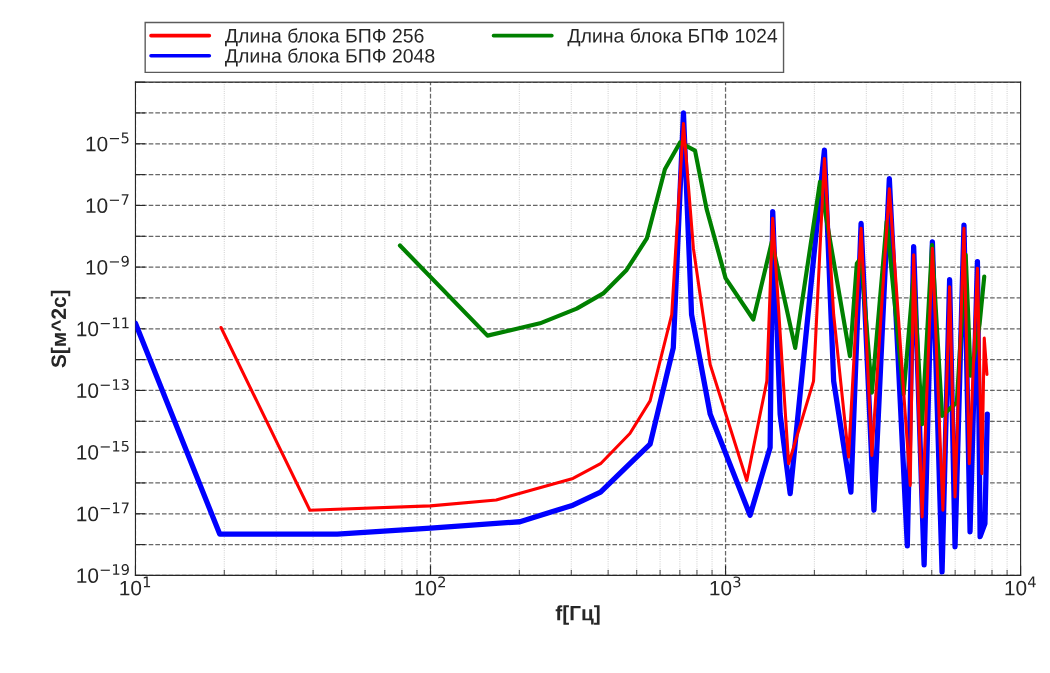  Describe the element at coordinates (577, 615) in the screenshot. I see `x-axis-title: f[Гц]` at that location.